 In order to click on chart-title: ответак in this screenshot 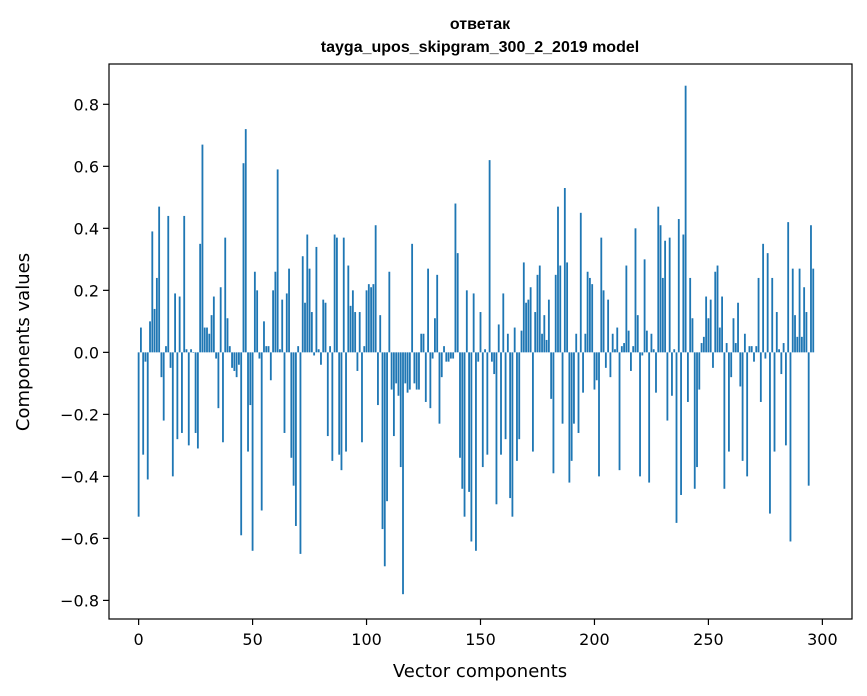, I will do `click(480, 24)`.